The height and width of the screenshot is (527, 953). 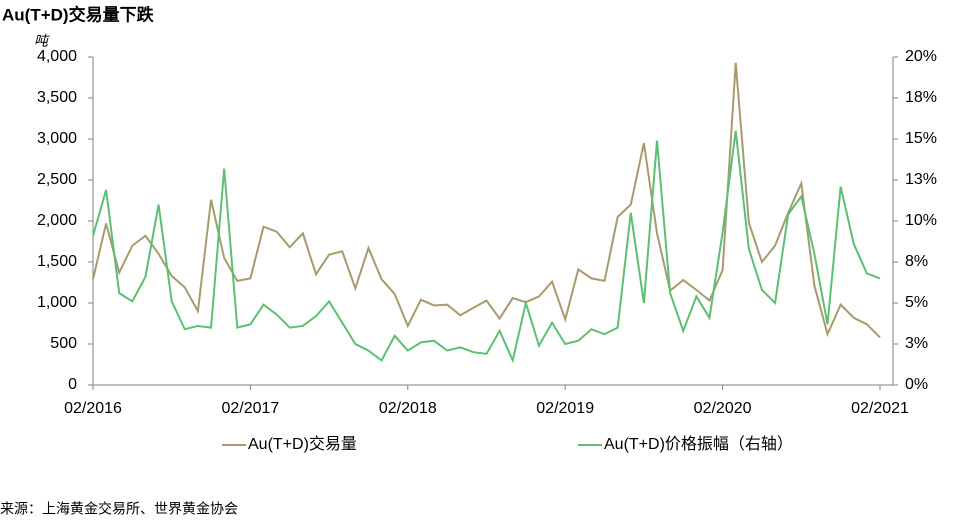 I want to click on x-tick-label: 02/2019, so click(x=565, y=408).